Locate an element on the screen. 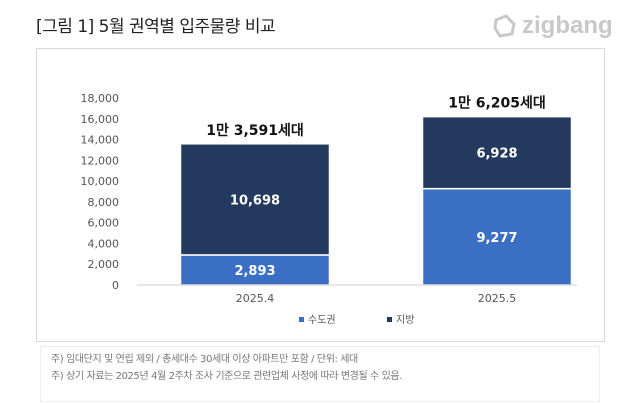 Image resolution: width=640 pixels, height=404 pixels. legend-label: 지방 is located at coordinates (405, 320).